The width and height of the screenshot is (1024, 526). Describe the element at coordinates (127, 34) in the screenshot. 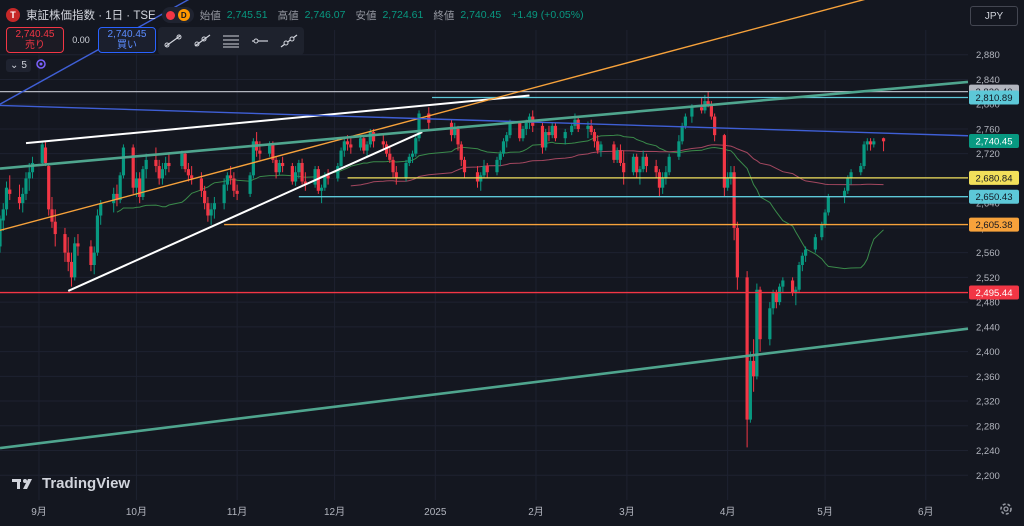

I see `buy-price: 2,740.45` at that location.